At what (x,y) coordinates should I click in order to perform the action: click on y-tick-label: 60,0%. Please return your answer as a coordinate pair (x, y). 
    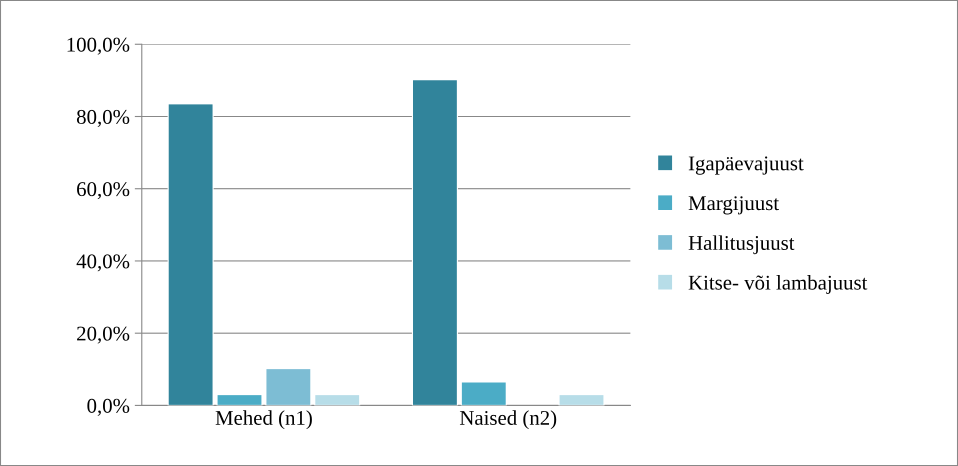
    Looking at the image, I should click on (103, 191).